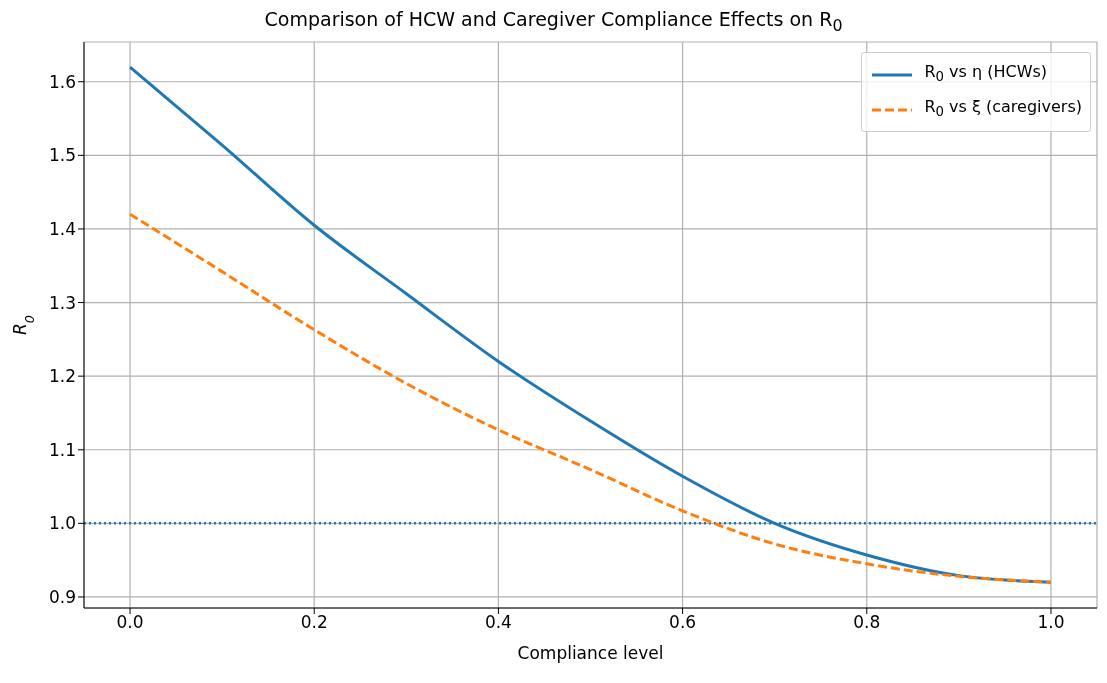  Describe the element at coordinates (62, 228) in the screenshot. I see `y-tick-label: 1.4` at that location.